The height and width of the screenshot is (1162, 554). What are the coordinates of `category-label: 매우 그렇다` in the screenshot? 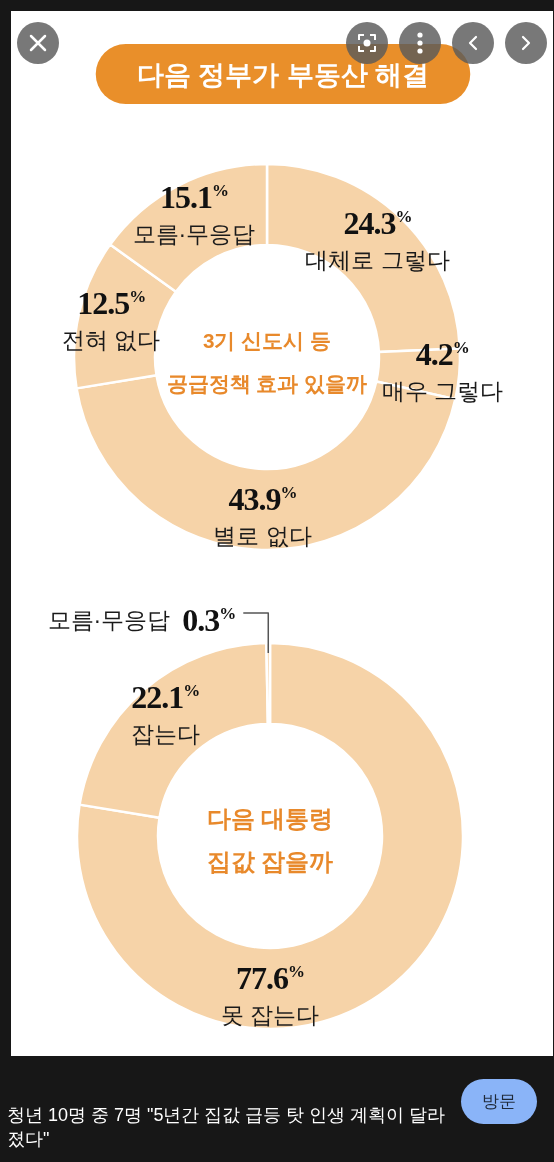 It's located at (442, 391).